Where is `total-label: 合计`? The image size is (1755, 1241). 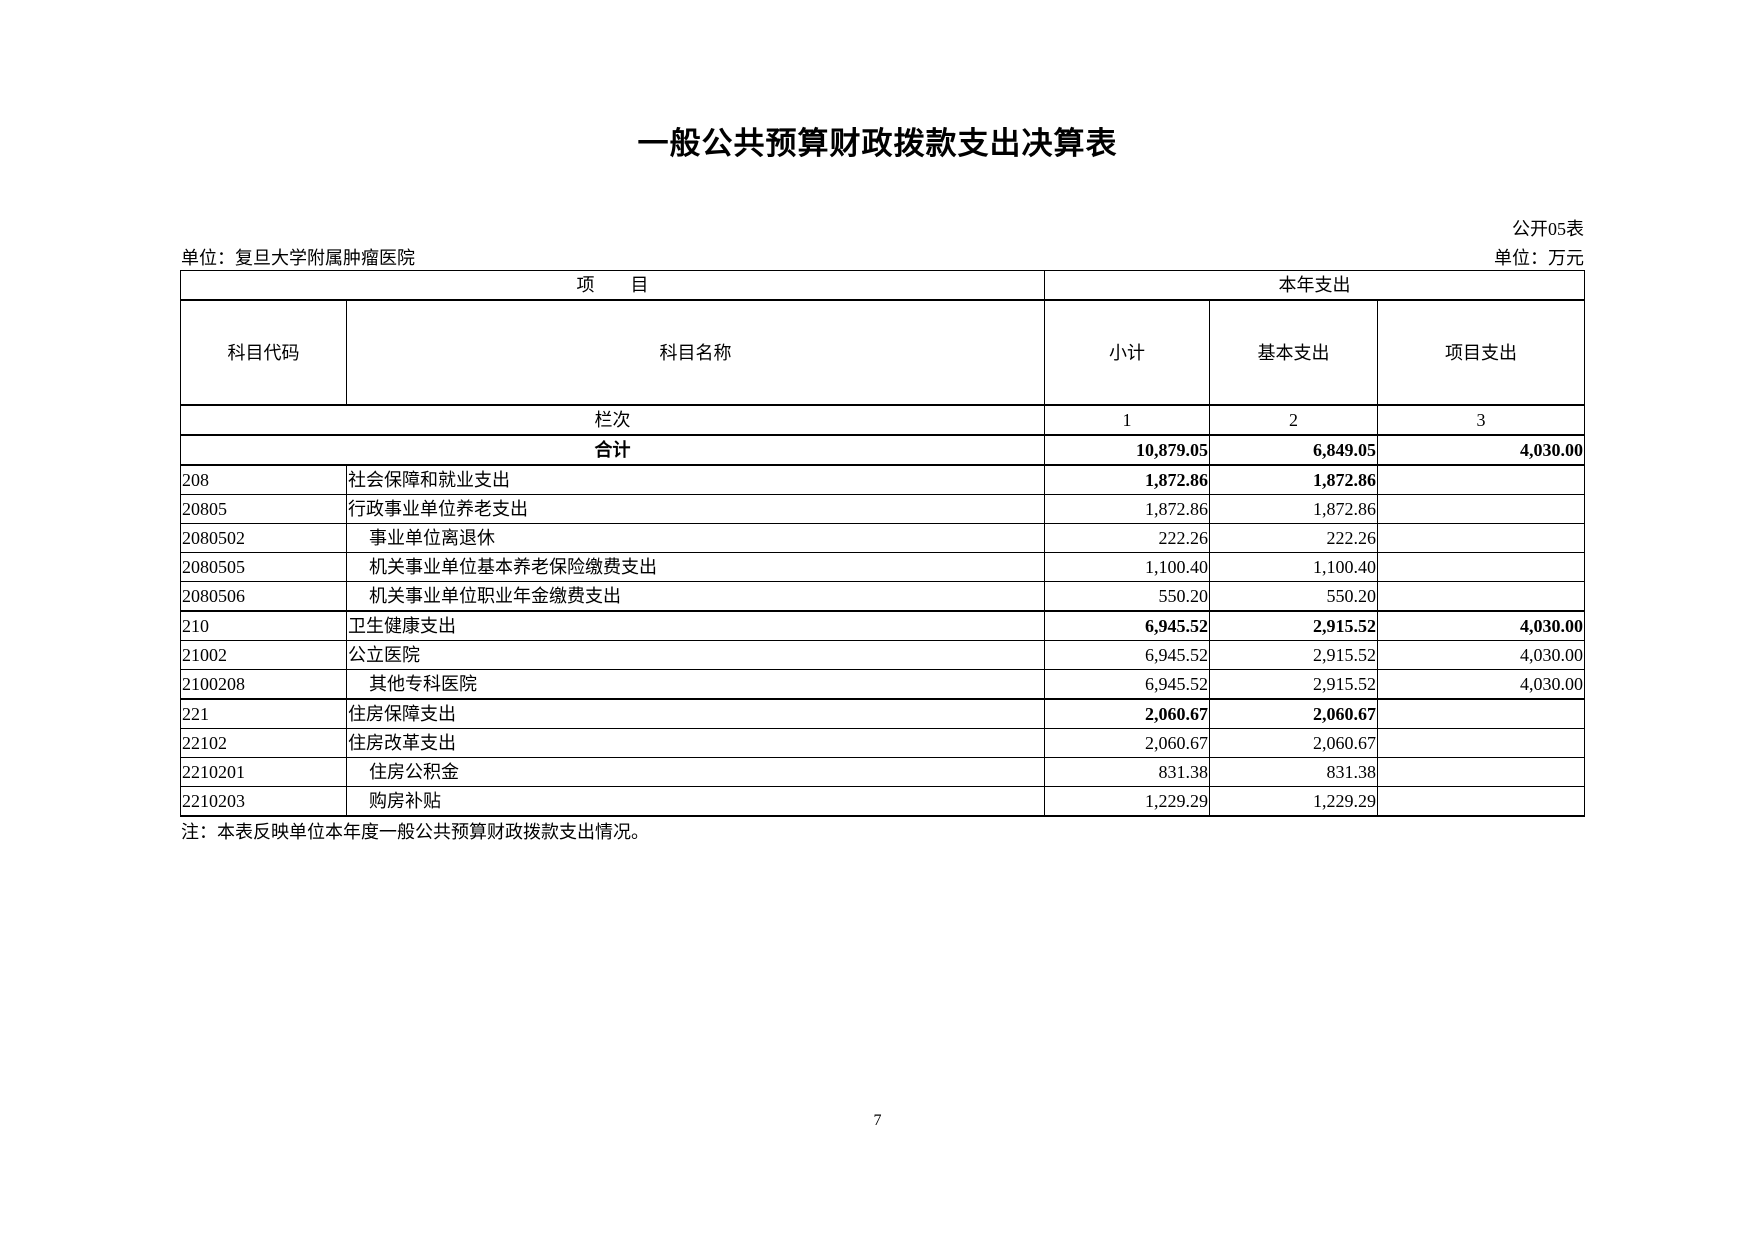 total-label: 合计 is located at coordinates (612, 450).